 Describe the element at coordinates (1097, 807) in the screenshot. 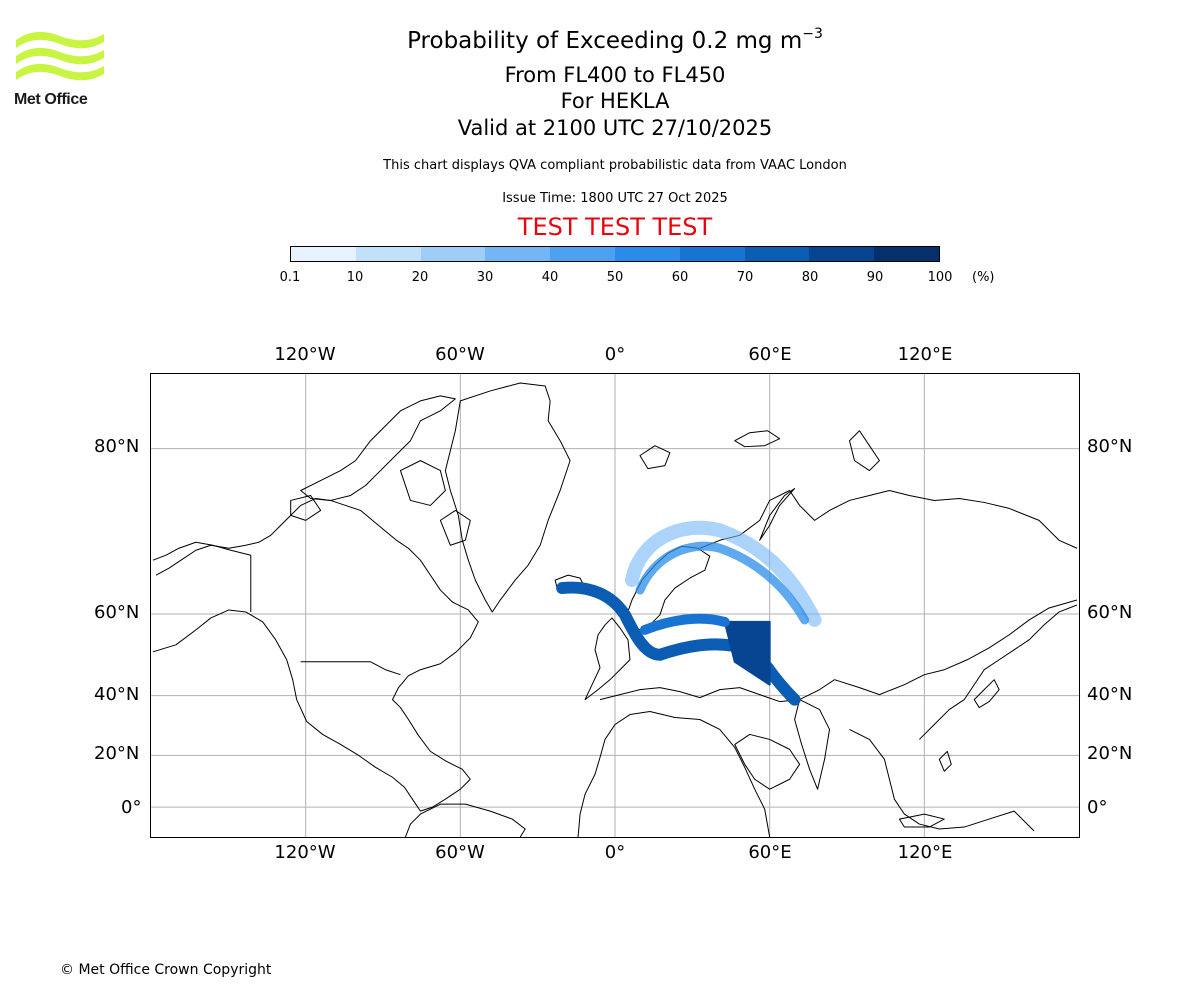

I see `lat-label-right: 0°` at that location.